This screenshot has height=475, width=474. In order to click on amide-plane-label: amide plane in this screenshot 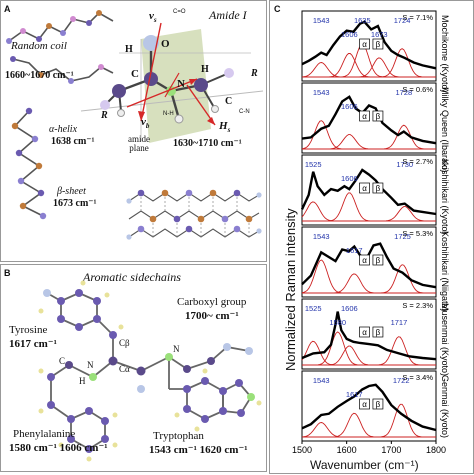, I will do `click(139, 143)`.